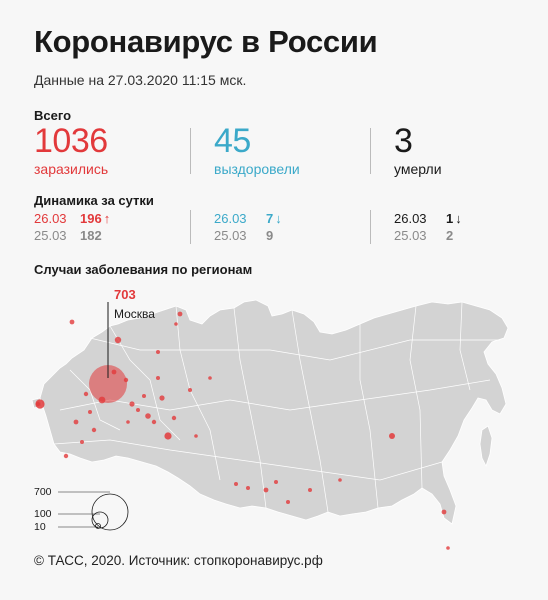 The height and width of the screenshot is (600, 548). What do you see at coordinates (270, 218) in the screenshot?
I see `value: 7` at bounding box center [270, 218].